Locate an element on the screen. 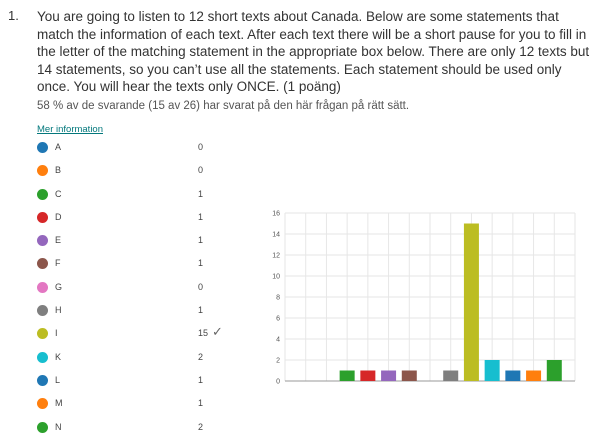 Image resolution: width=600 pixels, height=443 pixels. bar-h is located at coordinates (451, 375).